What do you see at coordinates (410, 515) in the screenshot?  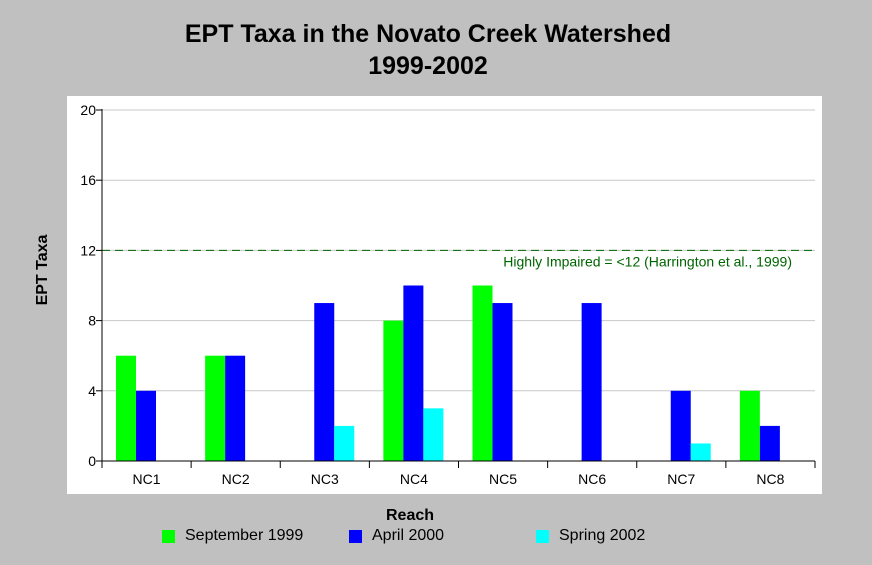 I see `x-axis-label: Reach` at bounding box center [410, 515].